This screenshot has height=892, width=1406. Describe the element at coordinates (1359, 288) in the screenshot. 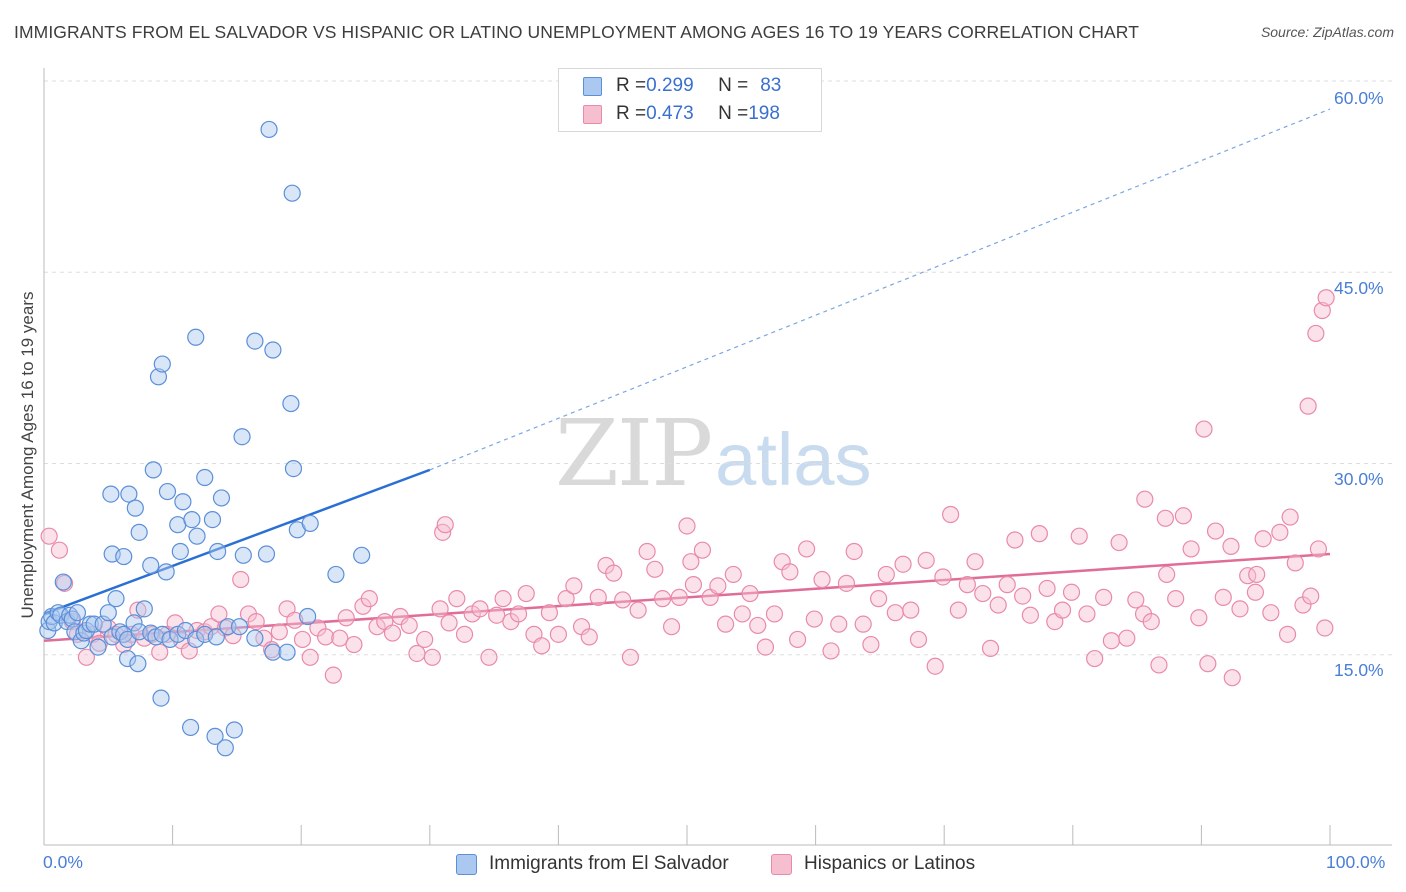

I see `y-tick-label-45: 45.0%` at that location.